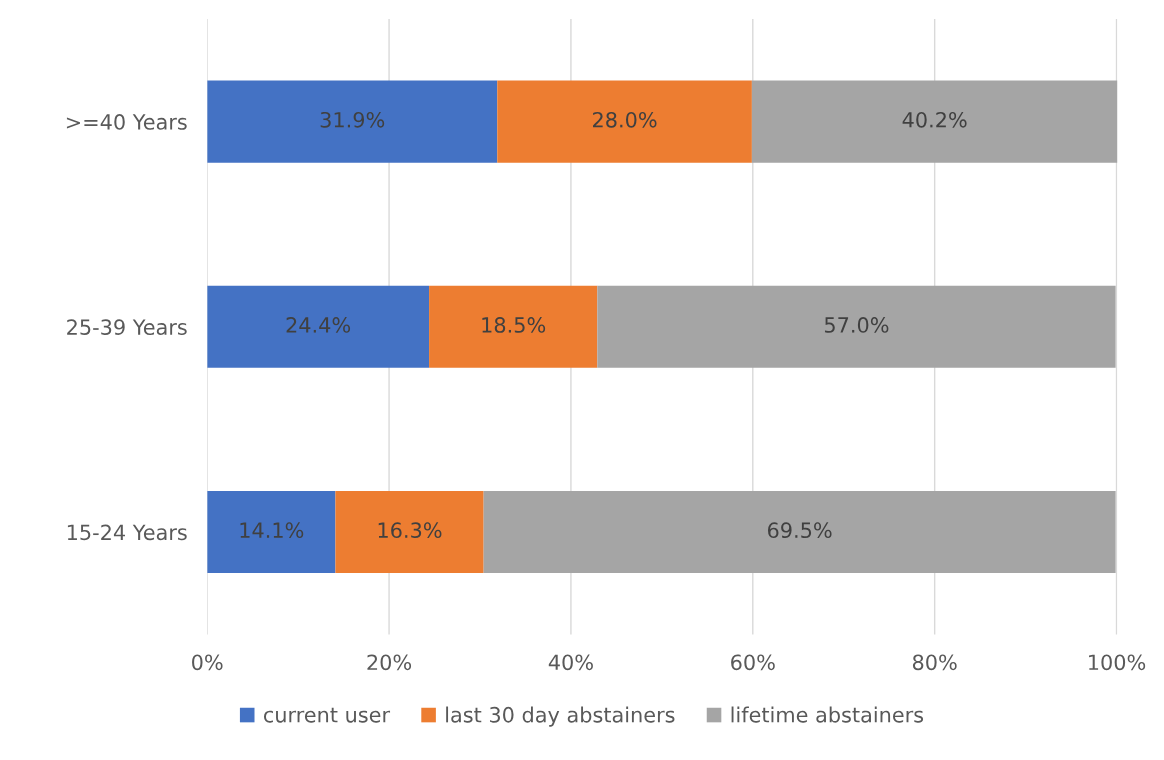  What do you see at coordinates (327, 715) in the screenshot?
I see `legend-label: current user` at bounding box center [327, 715].